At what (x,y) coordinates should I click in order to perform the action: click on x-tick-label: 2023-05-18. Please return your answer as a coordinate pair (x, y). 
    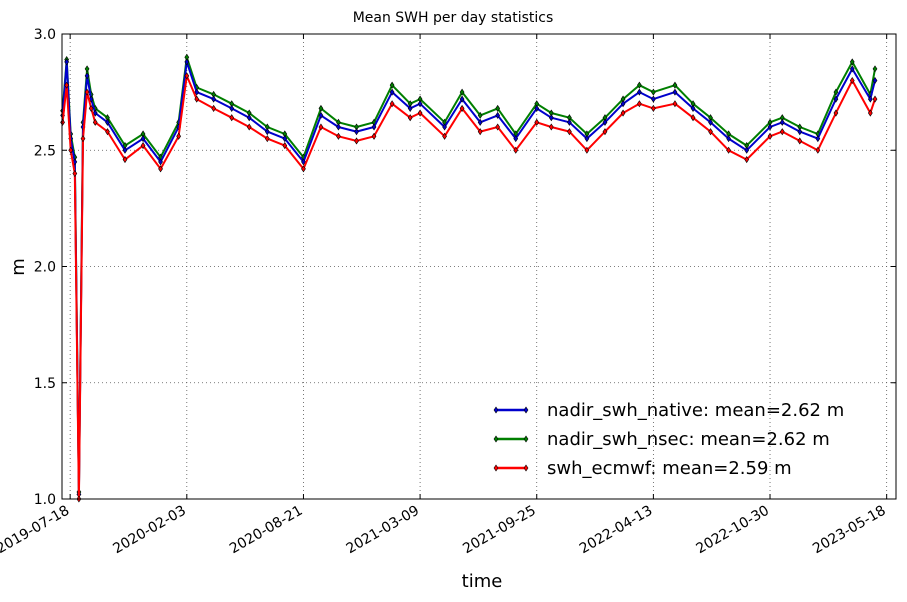
    Looking at the image, I should click on (849, 530).